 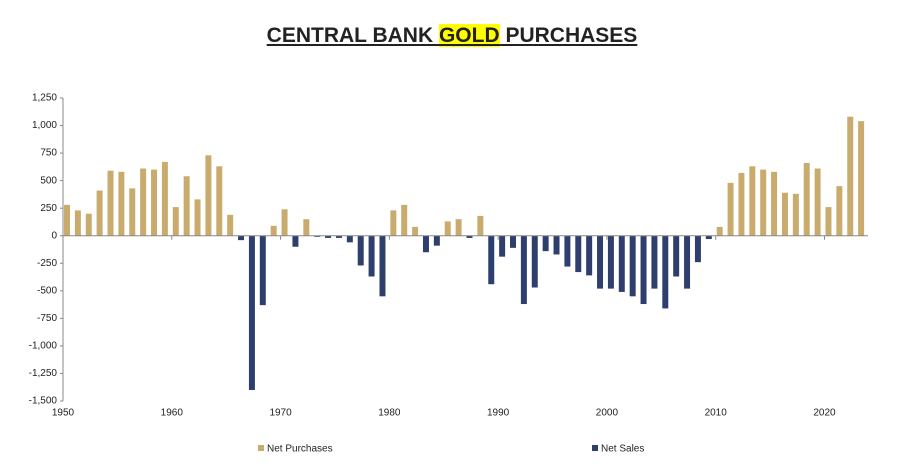 What do you see at coordinates (48, 180) in the screenshot?
I see `y-tick-label: 500` at bounding box center [48, 180].